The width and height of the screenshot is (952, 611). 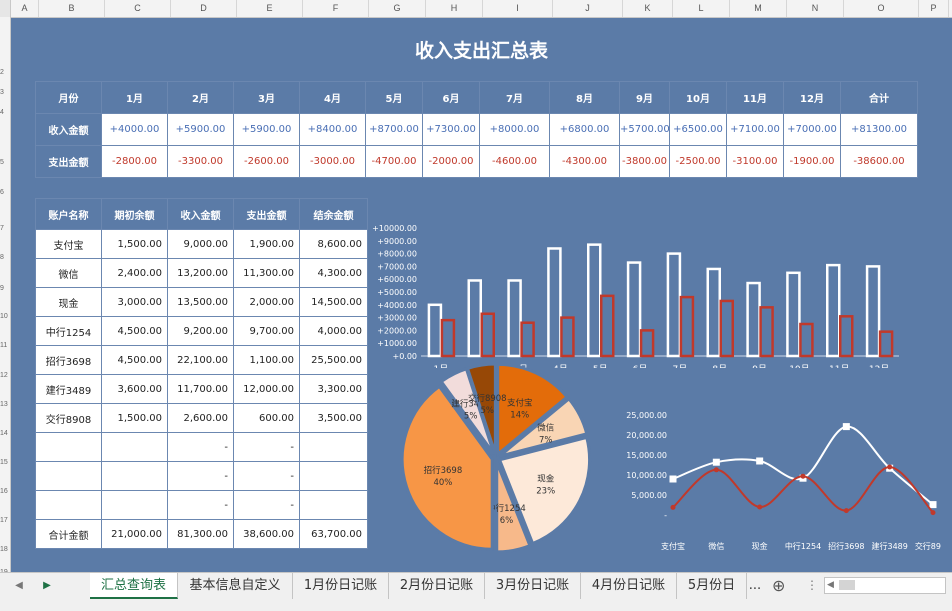 What do you see at coordinates (333, 389) in the screenshot?
I see `account-cell: 3,300.00` at bounding box center [333, 389].